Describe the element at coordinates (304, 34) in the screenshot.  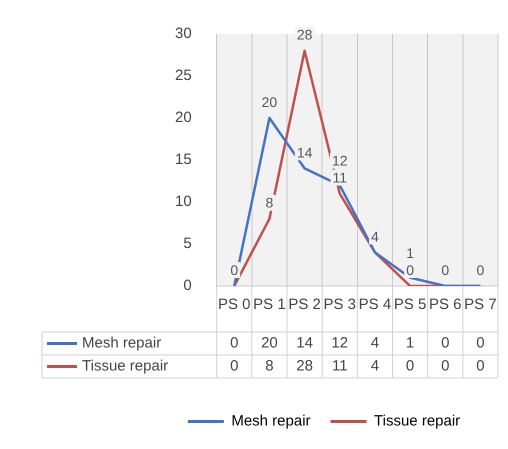
I see `annotation: 28` at that location.